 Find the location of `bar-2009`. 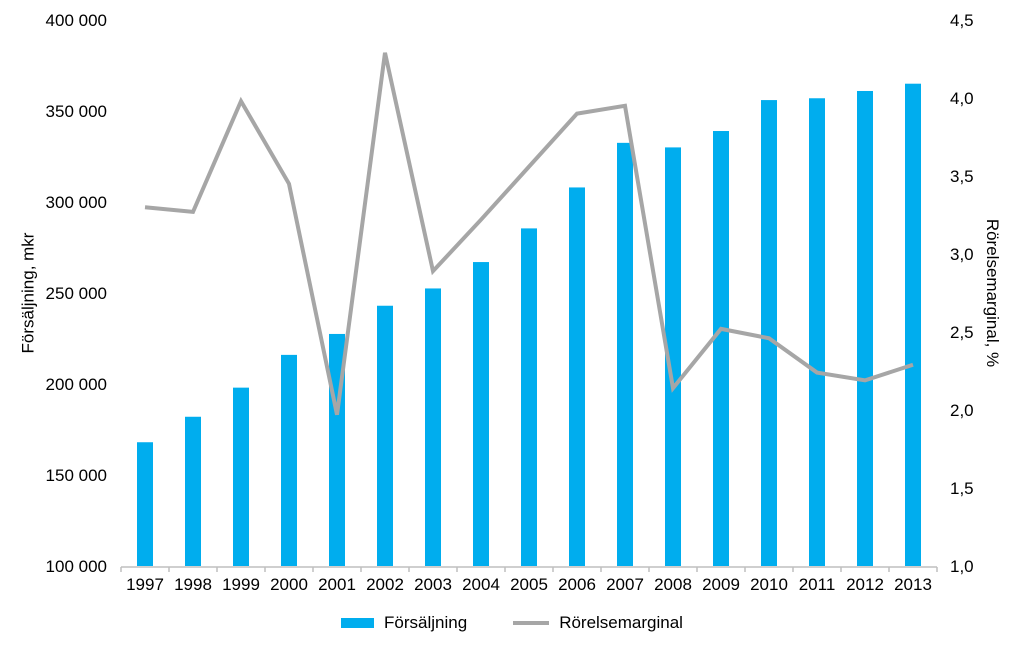

bar-2009 is located at coordinates (721, 348).